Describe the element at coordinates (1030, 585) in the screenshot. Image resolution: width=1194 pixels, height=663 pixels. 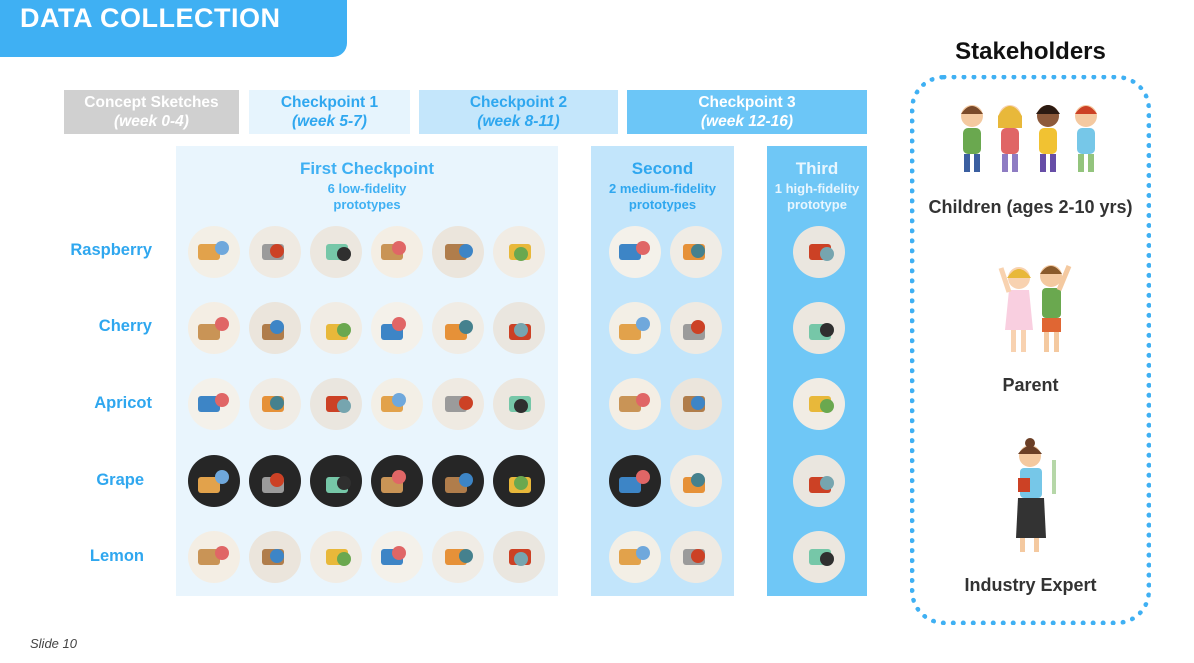
I see `stakeholder-label-industry-expert: Industry Expert` at that location.